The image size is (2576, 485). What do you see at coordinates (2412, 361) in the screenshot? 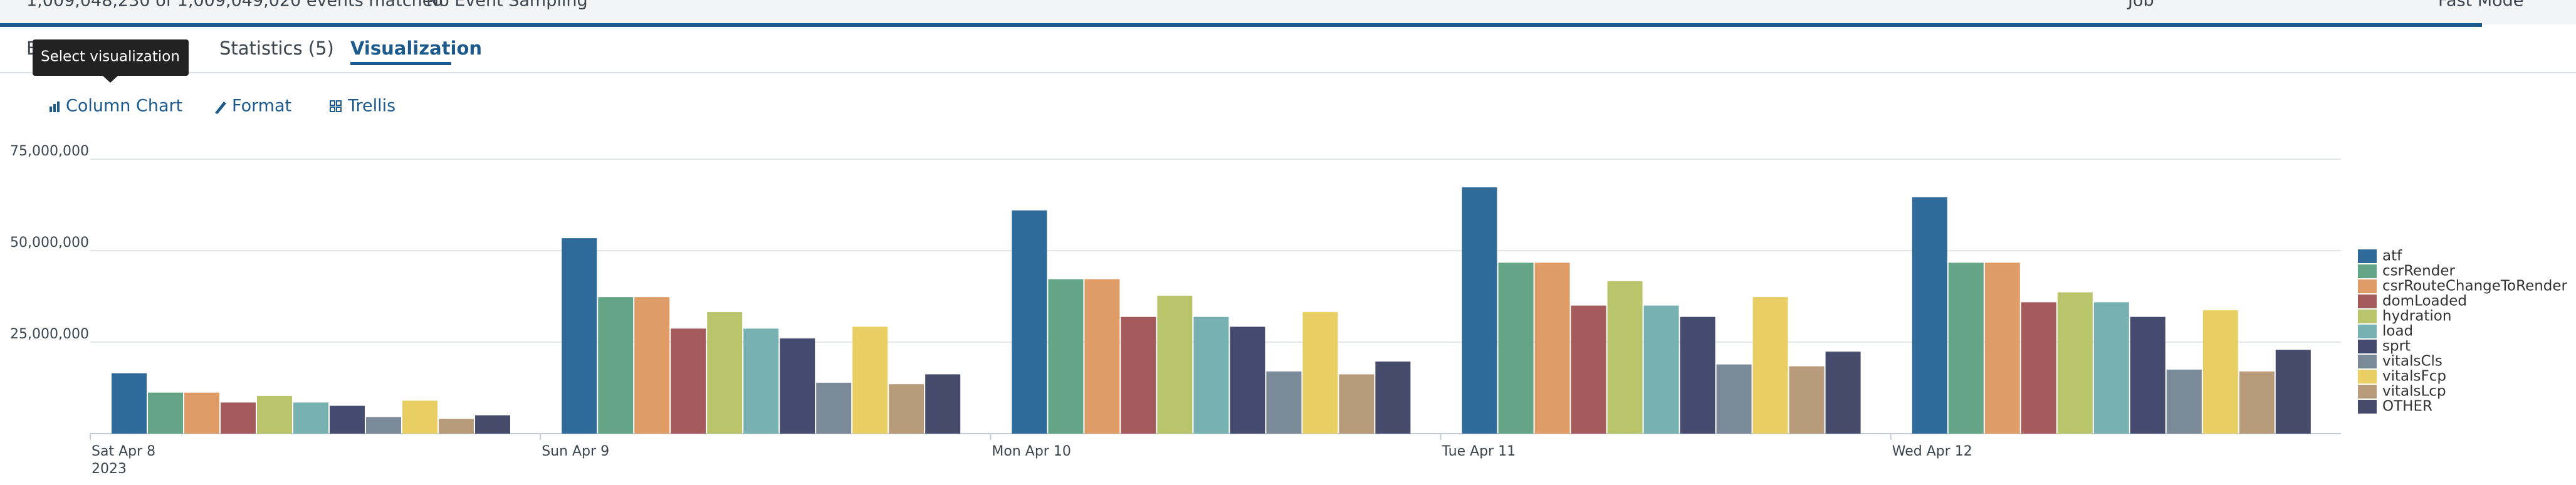
I see `legend-label: vitalsCls` at bounding box center [2412, 361].